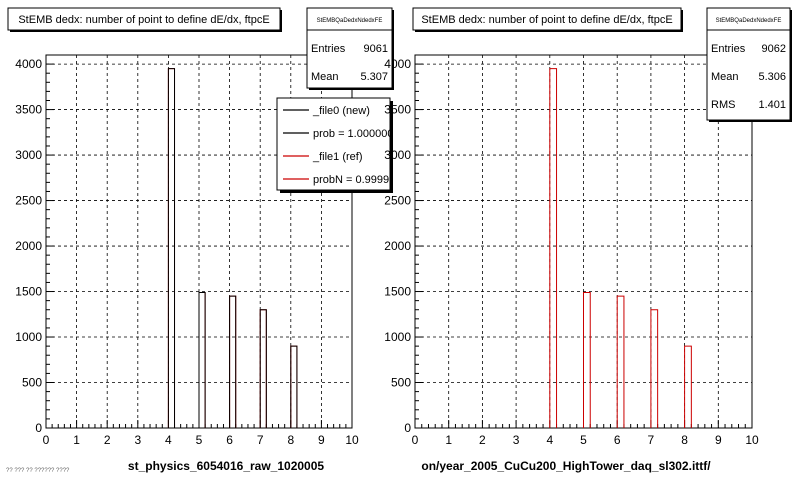  I want to click on stats-value: 1.401, so click(772, 105).